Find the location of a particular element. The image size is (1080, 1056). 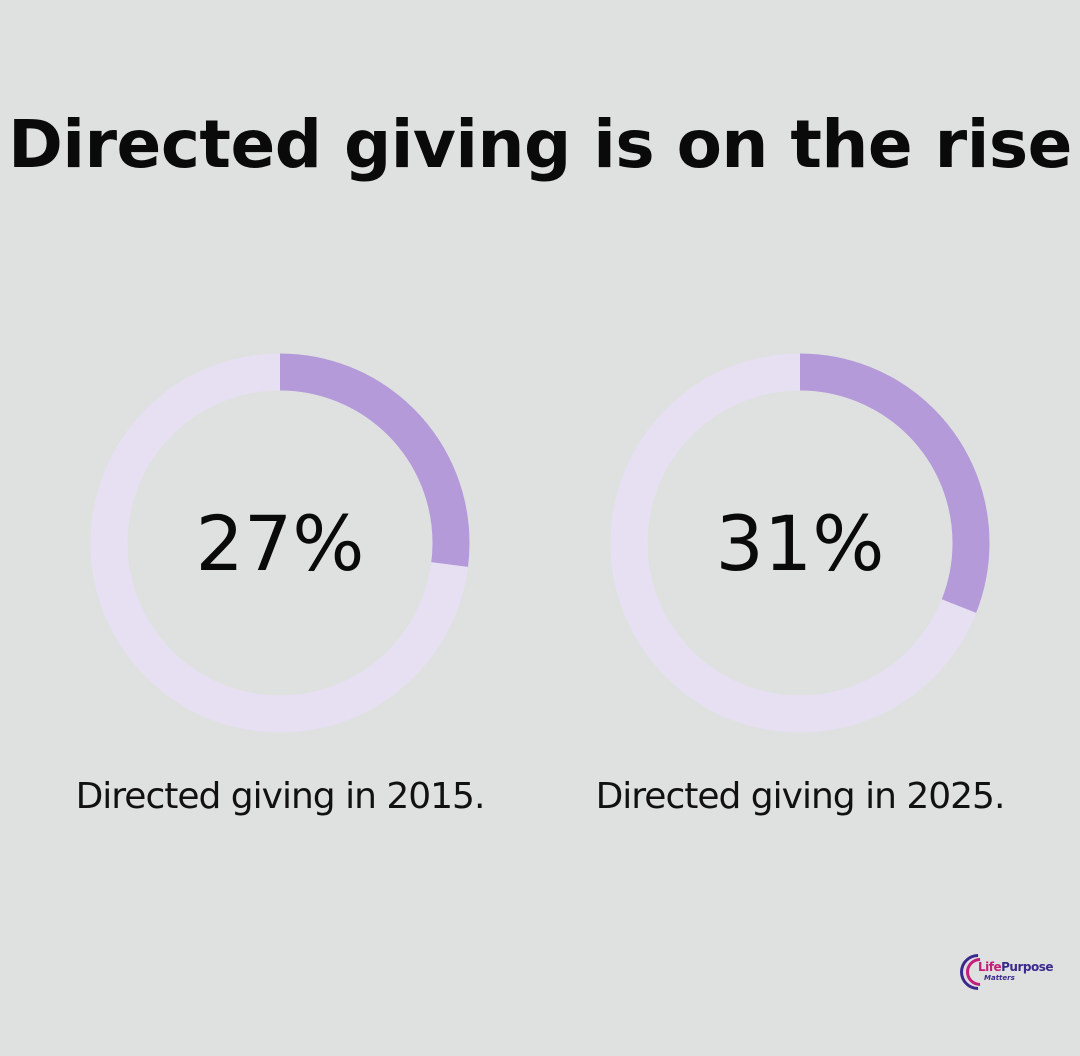

donut-ring-2025 is located at coordinates (800, 543).